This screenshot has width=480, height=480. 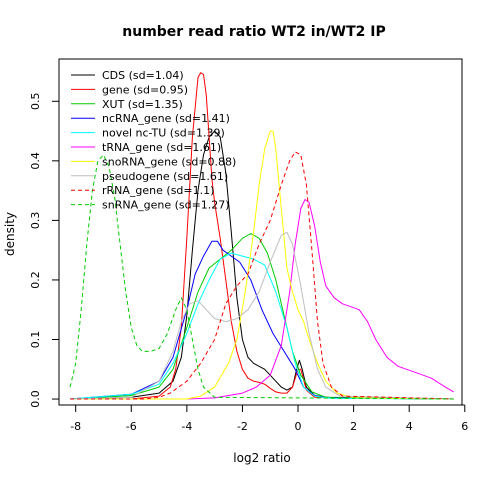 What do you see at coordinates (35, 102) in the screenshot?
I see `y-tick-label: 0.5` at bounding box center [35, 102].